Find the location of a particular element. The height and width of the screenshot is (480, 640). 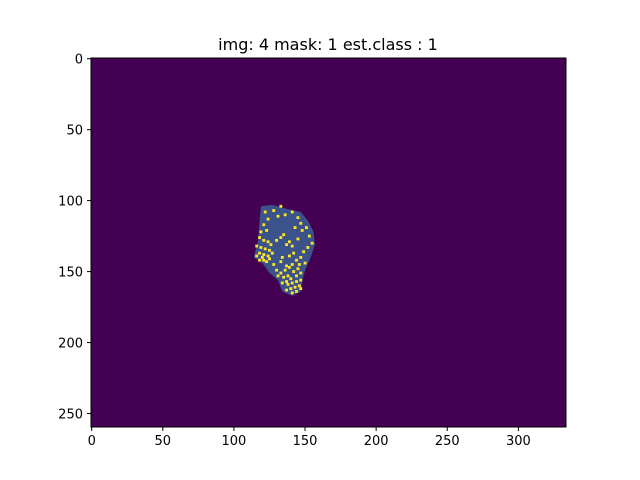

y-tick-label: 150 is located at coordinates (70, 273).